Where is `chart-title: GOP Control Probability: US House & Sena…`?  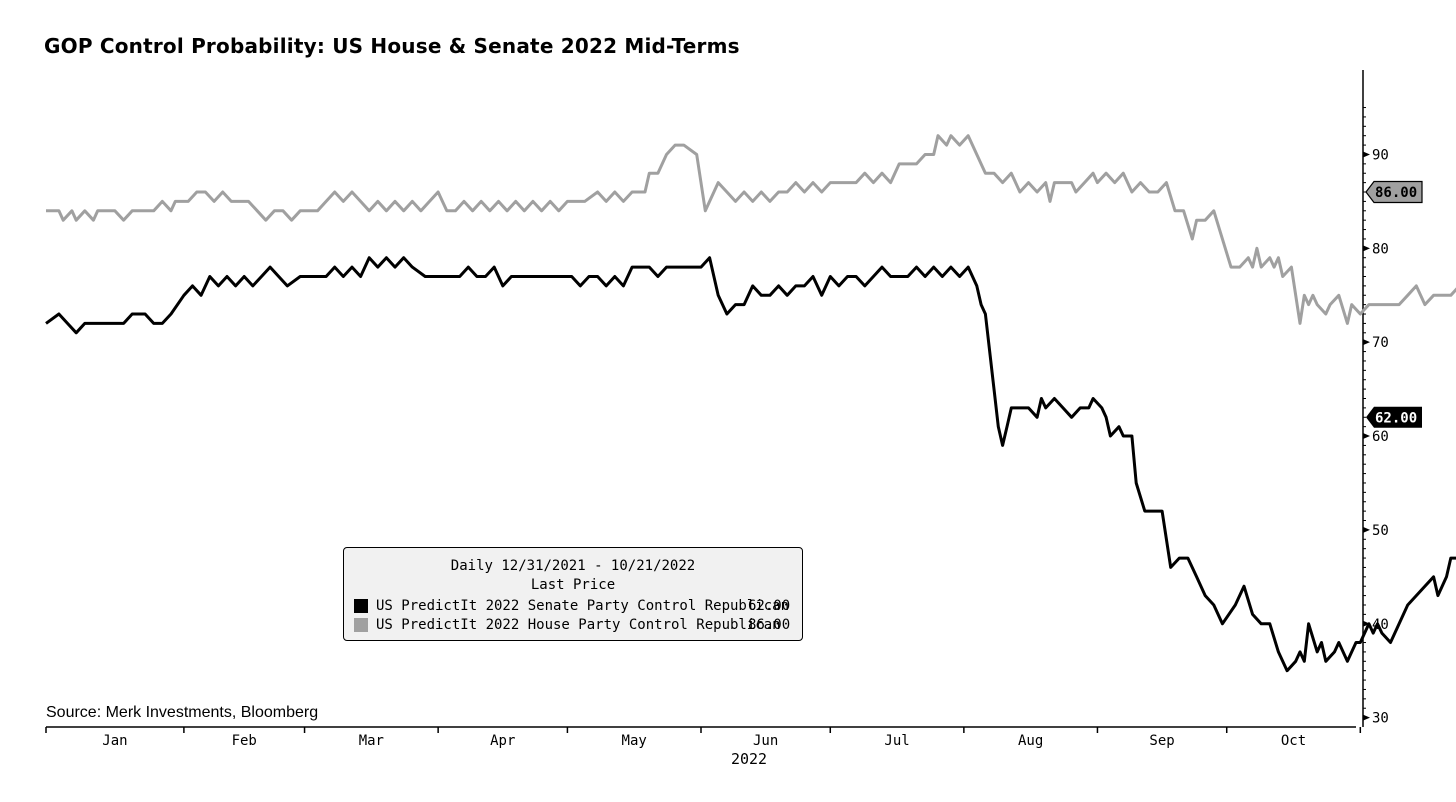
chart-title: GOP Control Probability: US House & Sena… is located at coordinates (392, 46).